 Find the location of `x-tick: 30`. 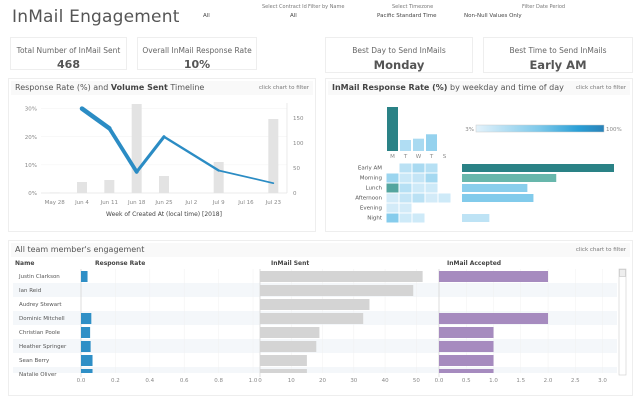

x-tick: 30 is located at coordinates (353, 381).